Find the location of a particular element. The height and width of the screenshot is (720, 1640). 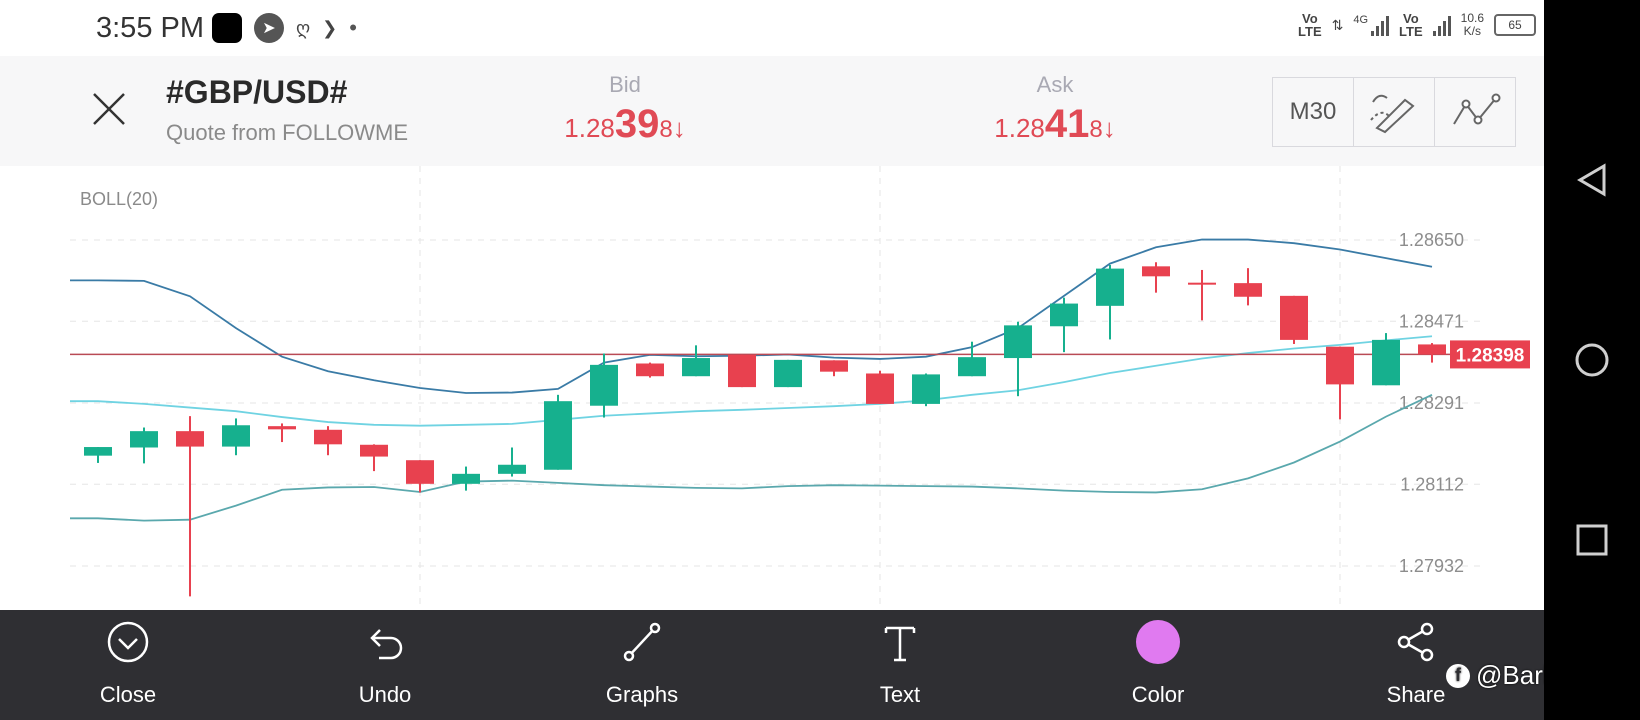

timeframe-button: M30 is located at coordinates (1313, 112).